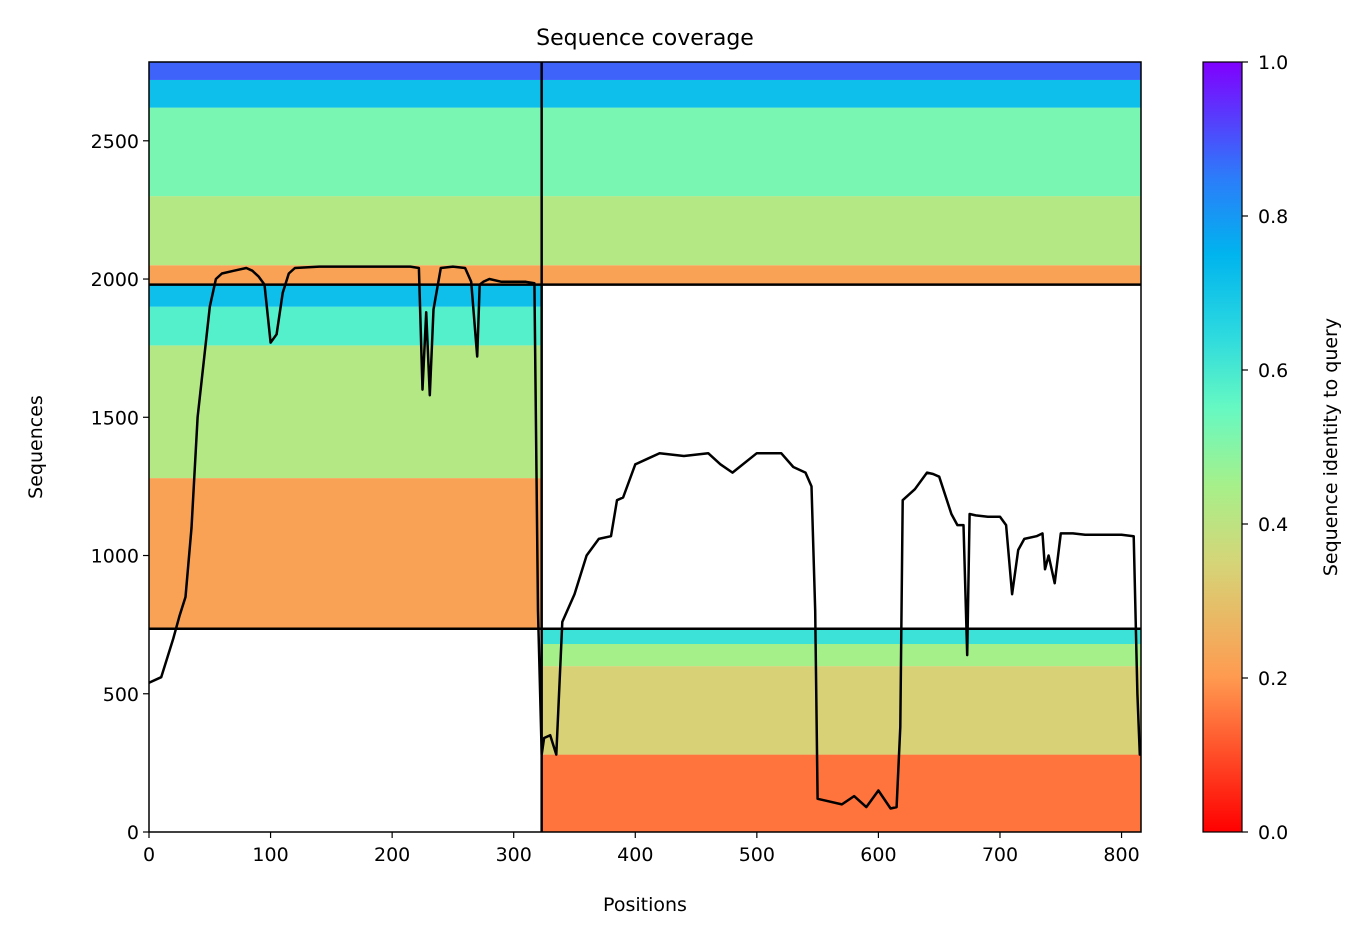 This screenshot has height=939, width=1364. What do you see at coordinates (392, 855) in the screenshot?
I see `x-tick-label: 200` at bounding box center [392, 855].